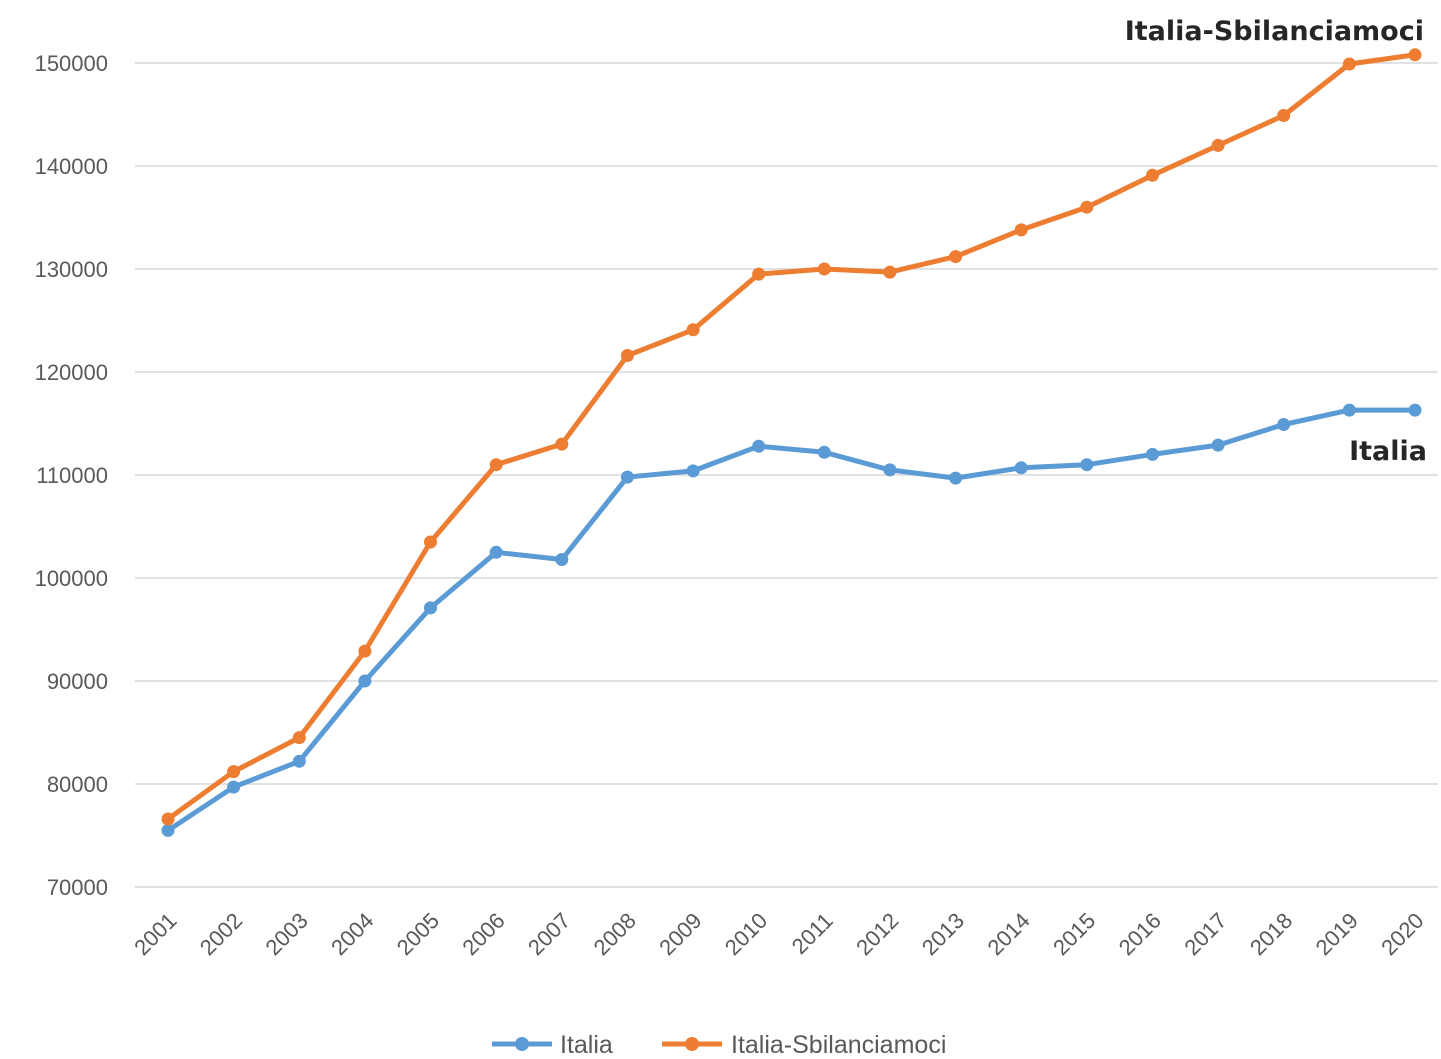 The image size is (1441, 1059). What do you see at coordinates (1218, 445) in the screenshot?
I see `data-point-italia-2017` at bounding box center [1218, 445].